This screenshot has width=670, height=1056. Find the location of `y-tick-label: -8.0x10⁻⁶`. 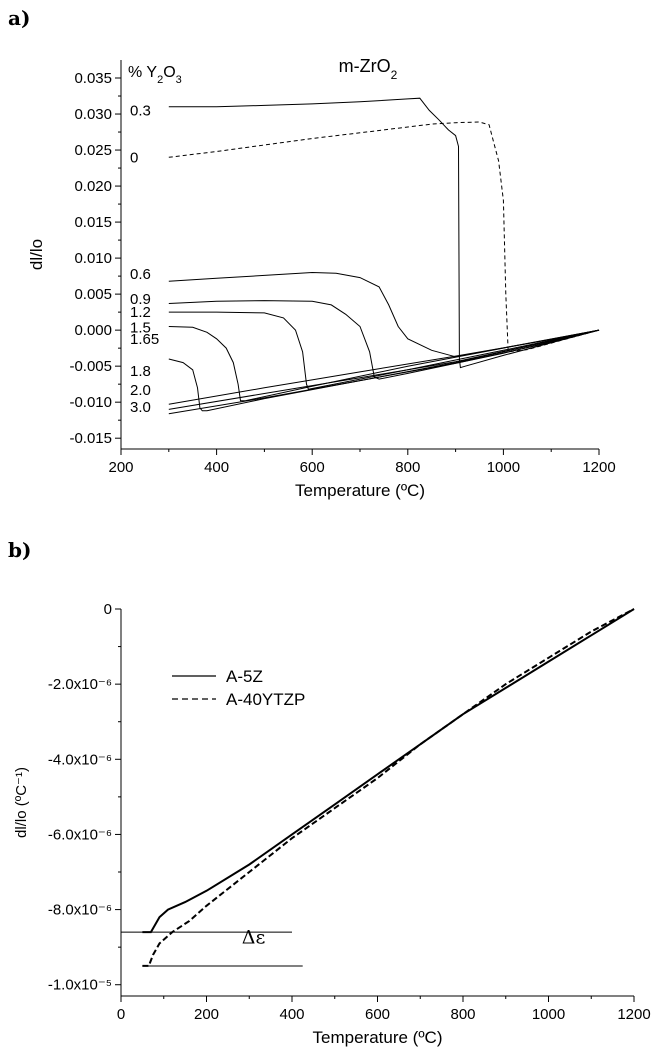

y-tick-label: -8.0x10⁻⁶ is located at coordinates (80, 910).